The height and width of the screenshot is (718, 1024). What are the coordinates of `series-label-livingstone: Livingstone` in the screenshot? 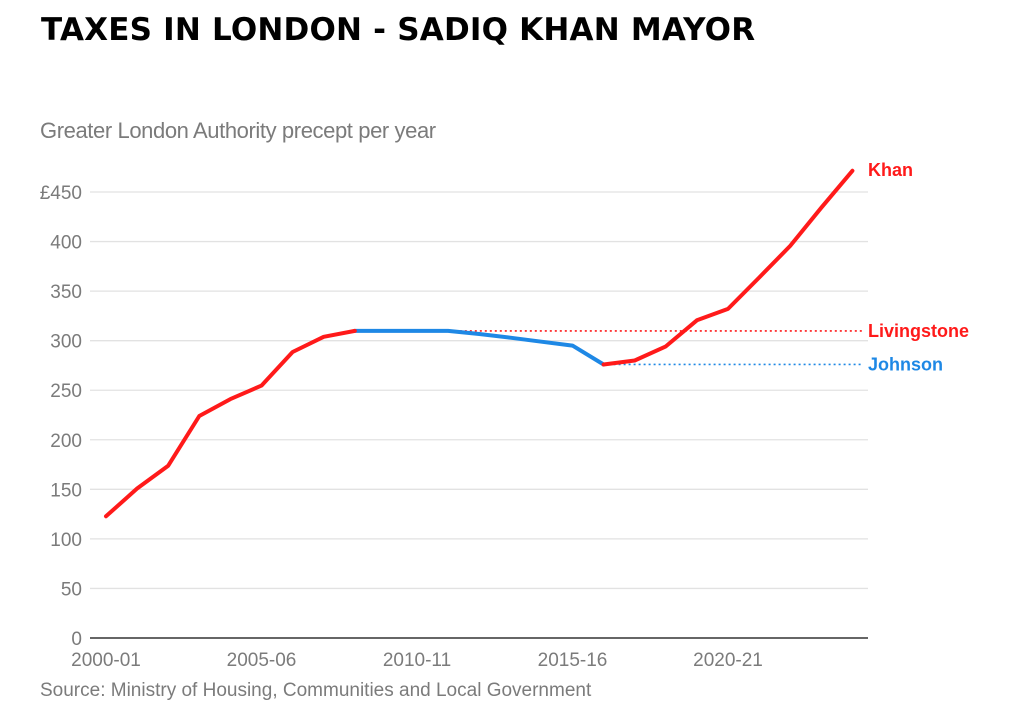 It's located at (918, 331).